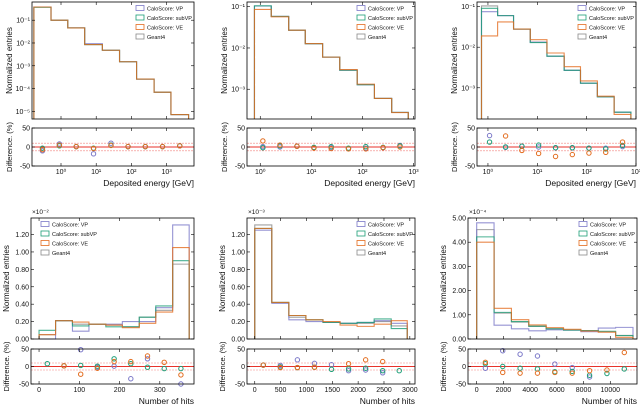  What do you see at coordinates (22, 340) in the screenshot?
I see `y-tick-label: 0.00` at bounding box center [22, 340].